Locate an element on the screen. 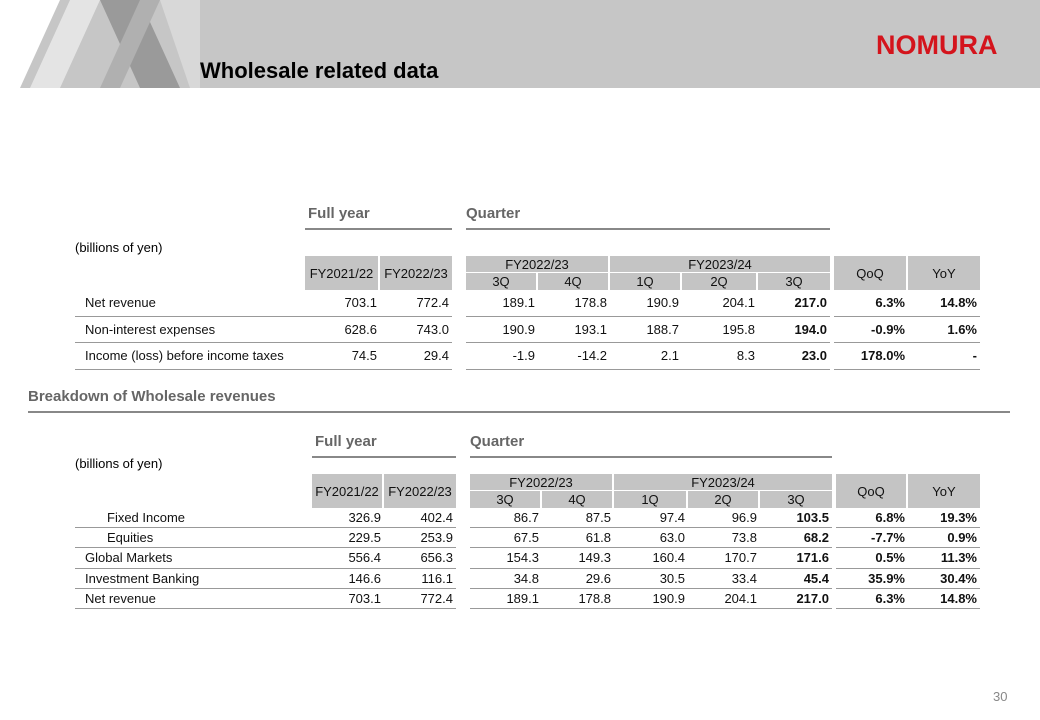  table-cell: 160.4 is located at coordinates (651, 558).